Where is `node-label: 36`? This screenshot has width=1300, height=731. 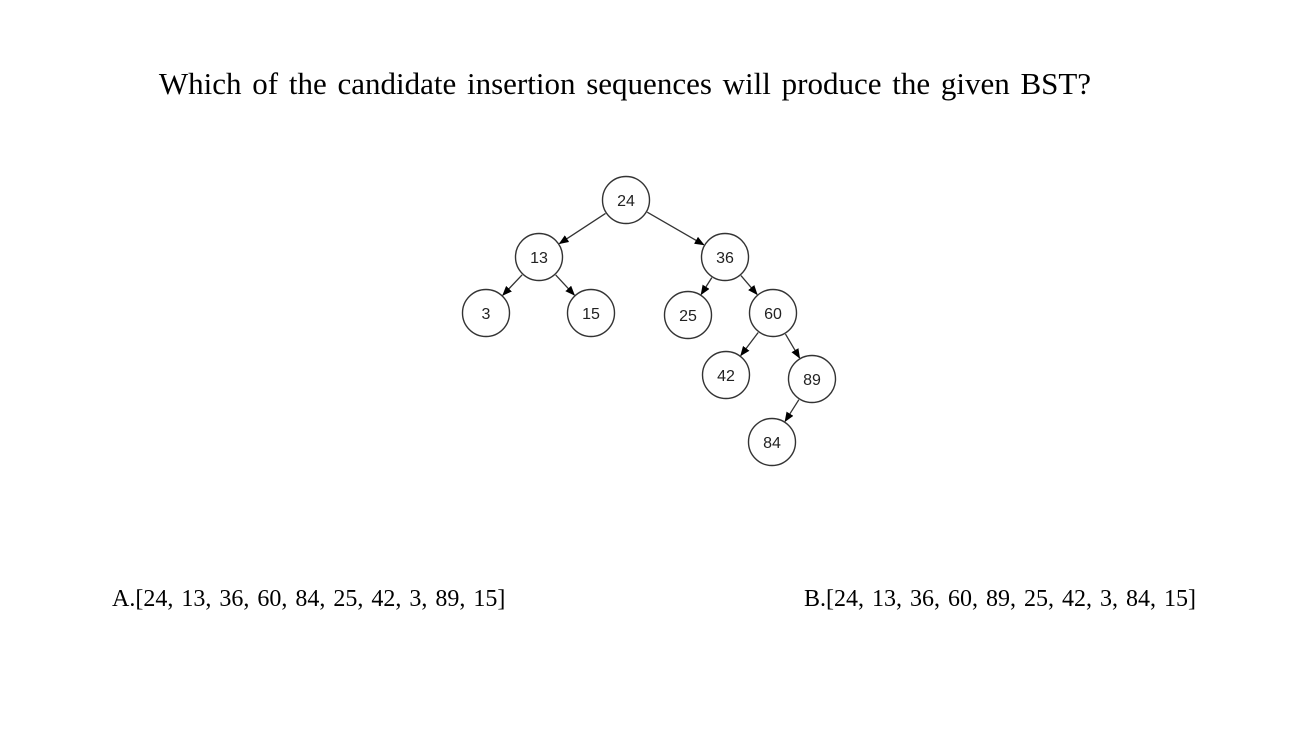
node-label: 36 is located at coordinates (725, 258).